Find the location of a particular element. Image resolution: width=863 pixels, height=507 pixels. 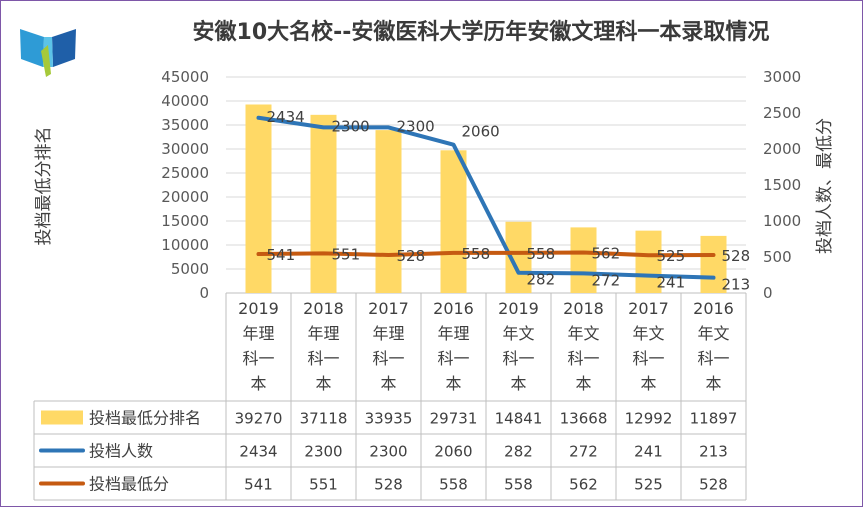

table-cell: 2060 is located at coordinates (453, 452).